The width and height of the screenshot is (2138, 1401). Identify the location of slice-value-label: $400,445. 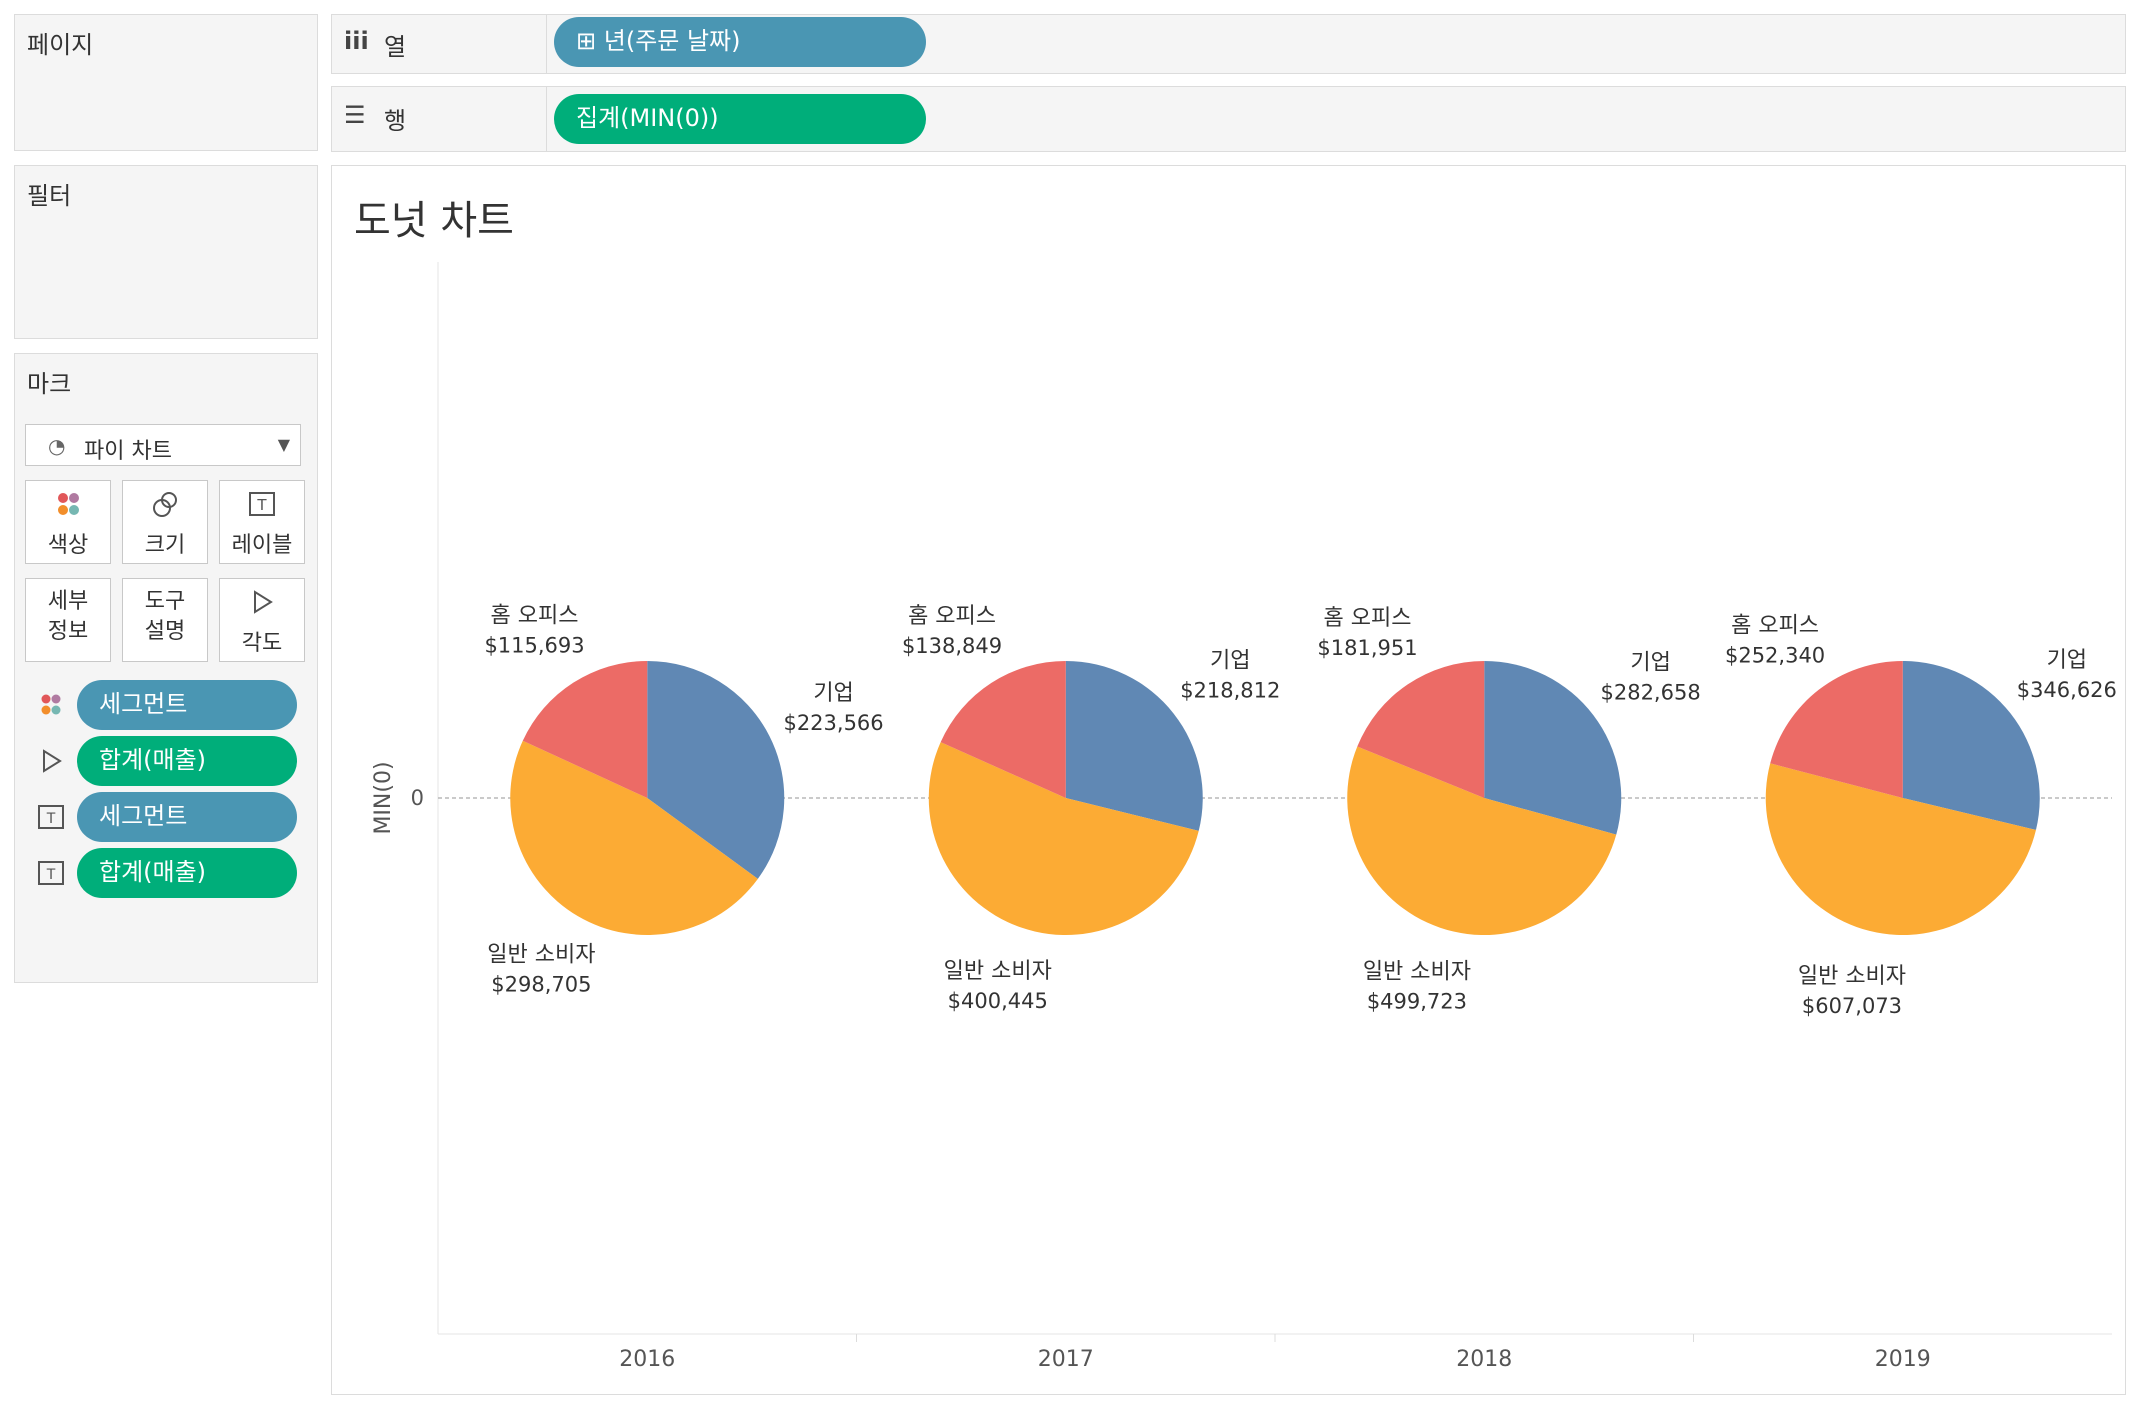
(998, 1001).